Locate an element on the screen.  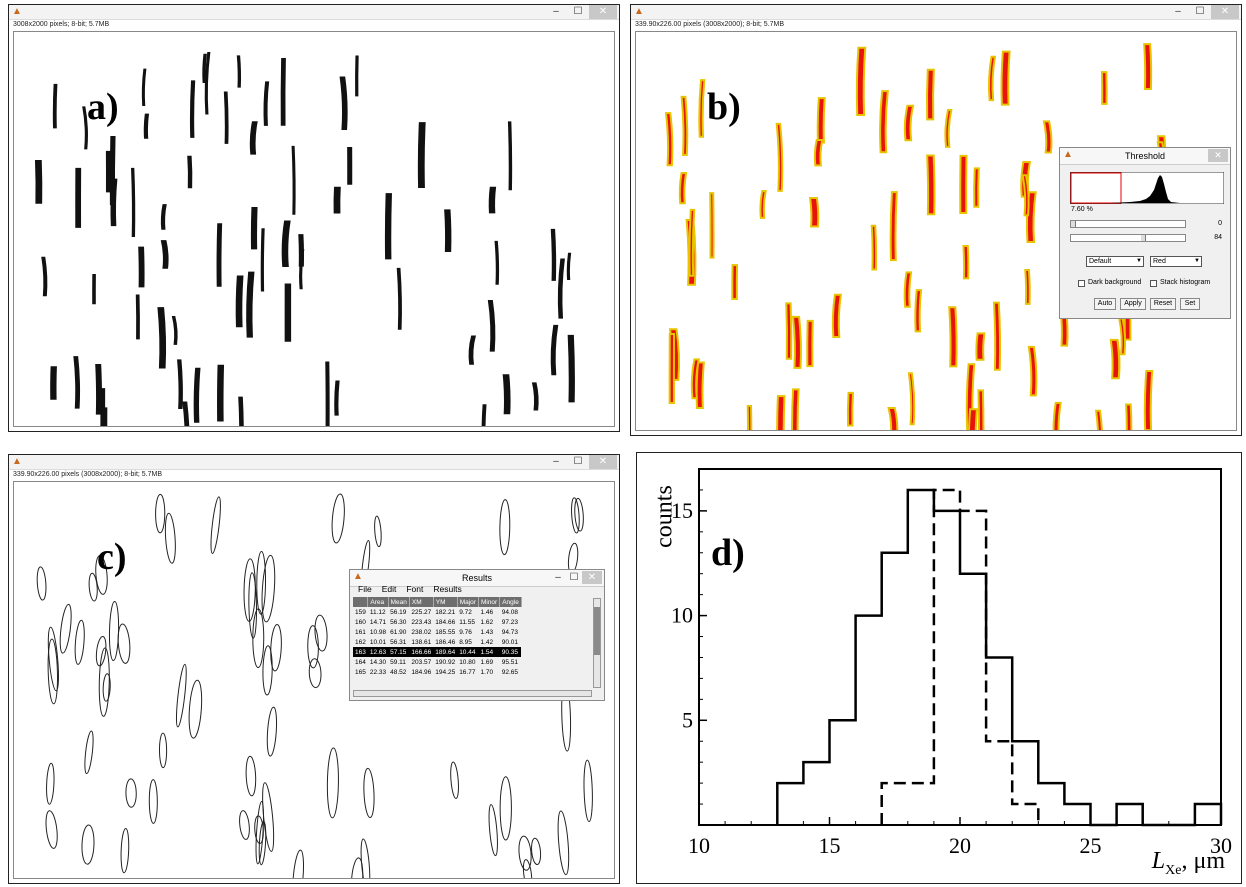
dark-background-checkbox is located at coordinates (1081, 283).